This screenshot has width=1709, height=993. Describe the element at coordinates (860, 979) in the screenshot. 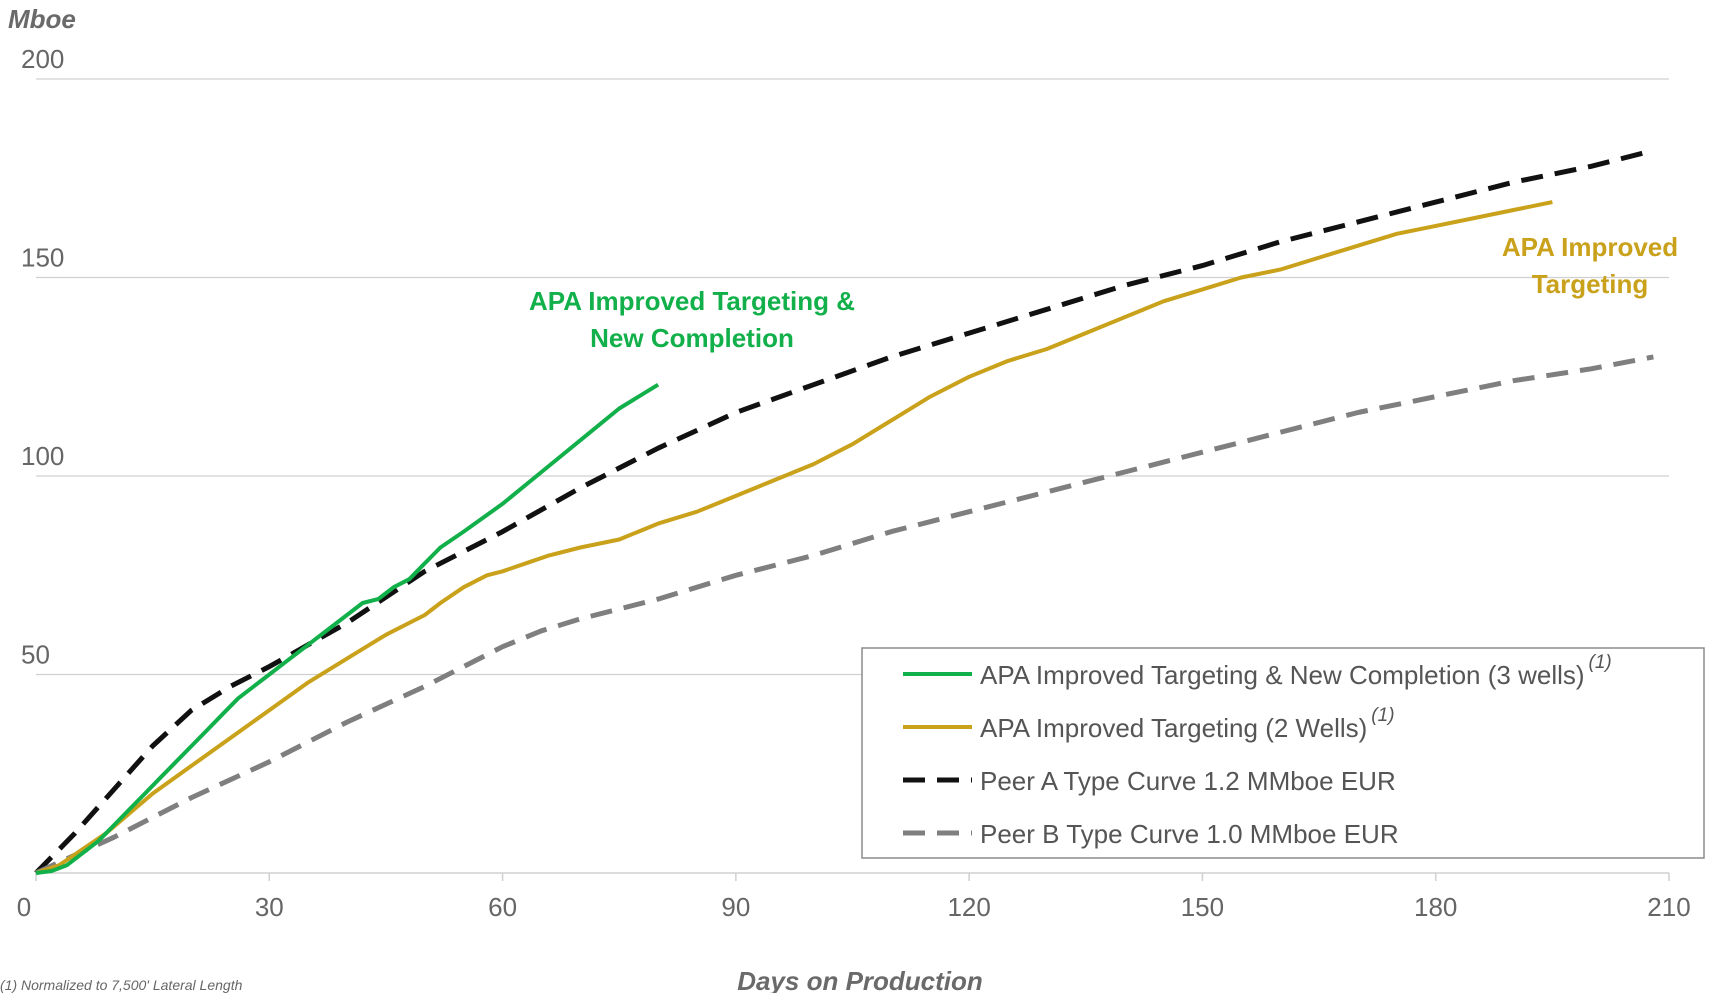

I see `x-axis-title: Days on Production` at that location.